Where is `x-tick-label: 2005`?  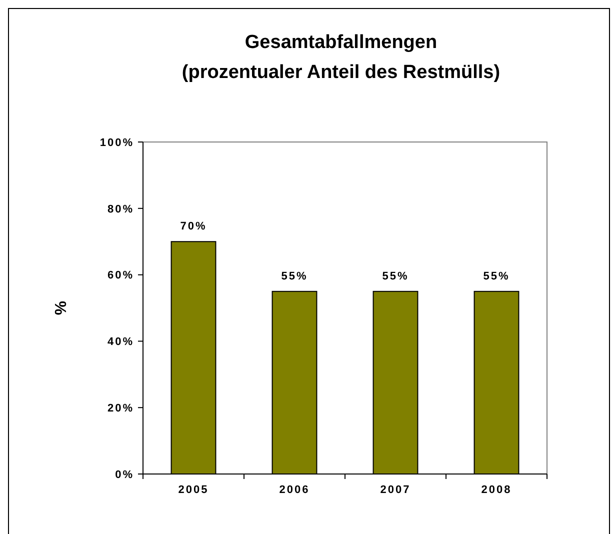 x-tick-label: 2005 is located at coordinates (193, 490).